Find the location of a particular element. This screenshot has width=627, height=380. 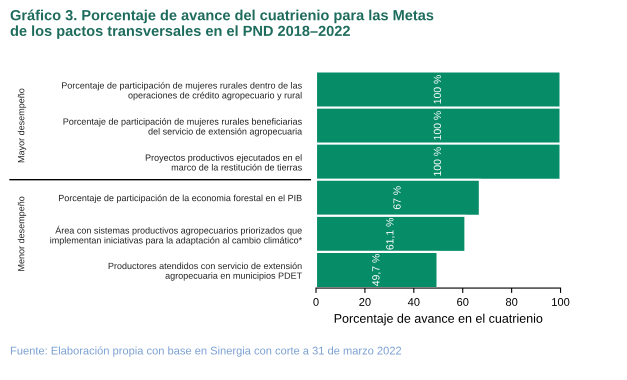

x-tick-label: 40 is located at coordinates (414, 302).